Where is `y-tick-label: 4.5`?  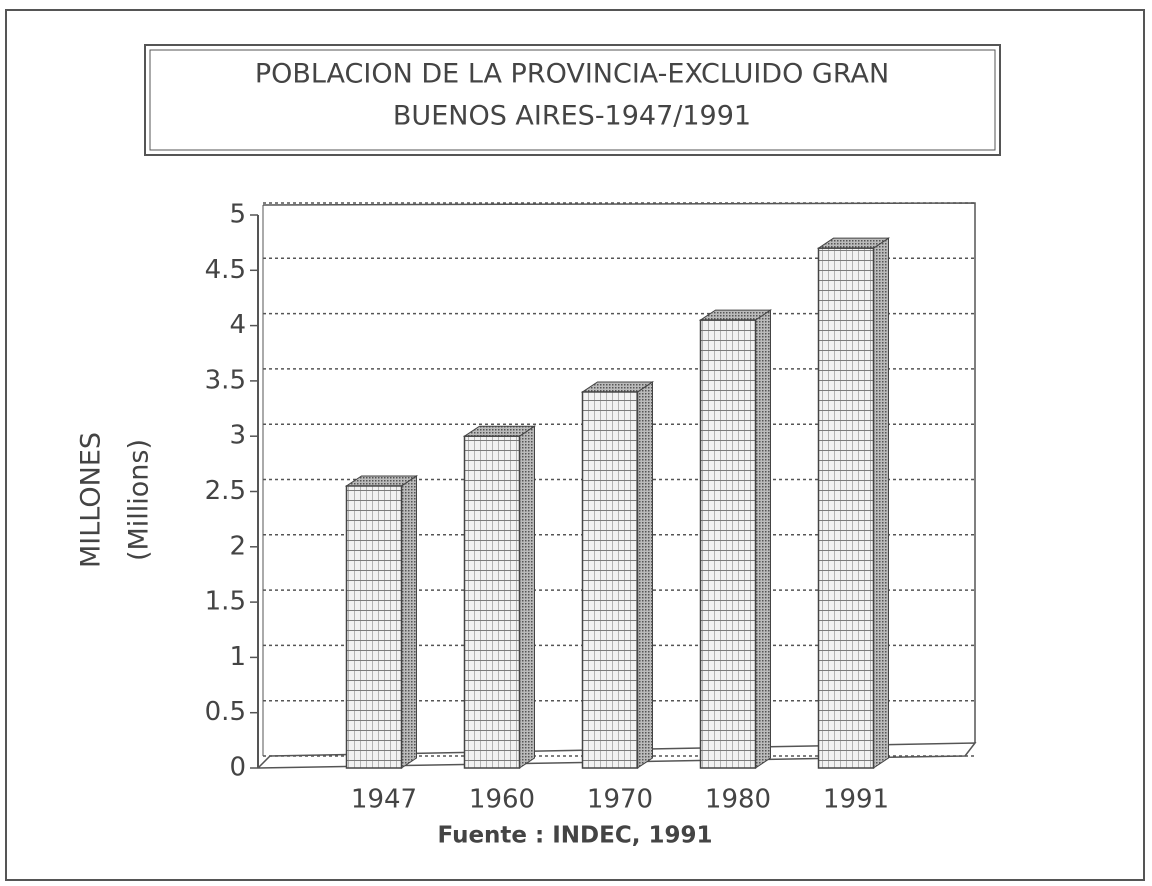
y-tick-label: 4.5 is located at coordinates (225, 270).